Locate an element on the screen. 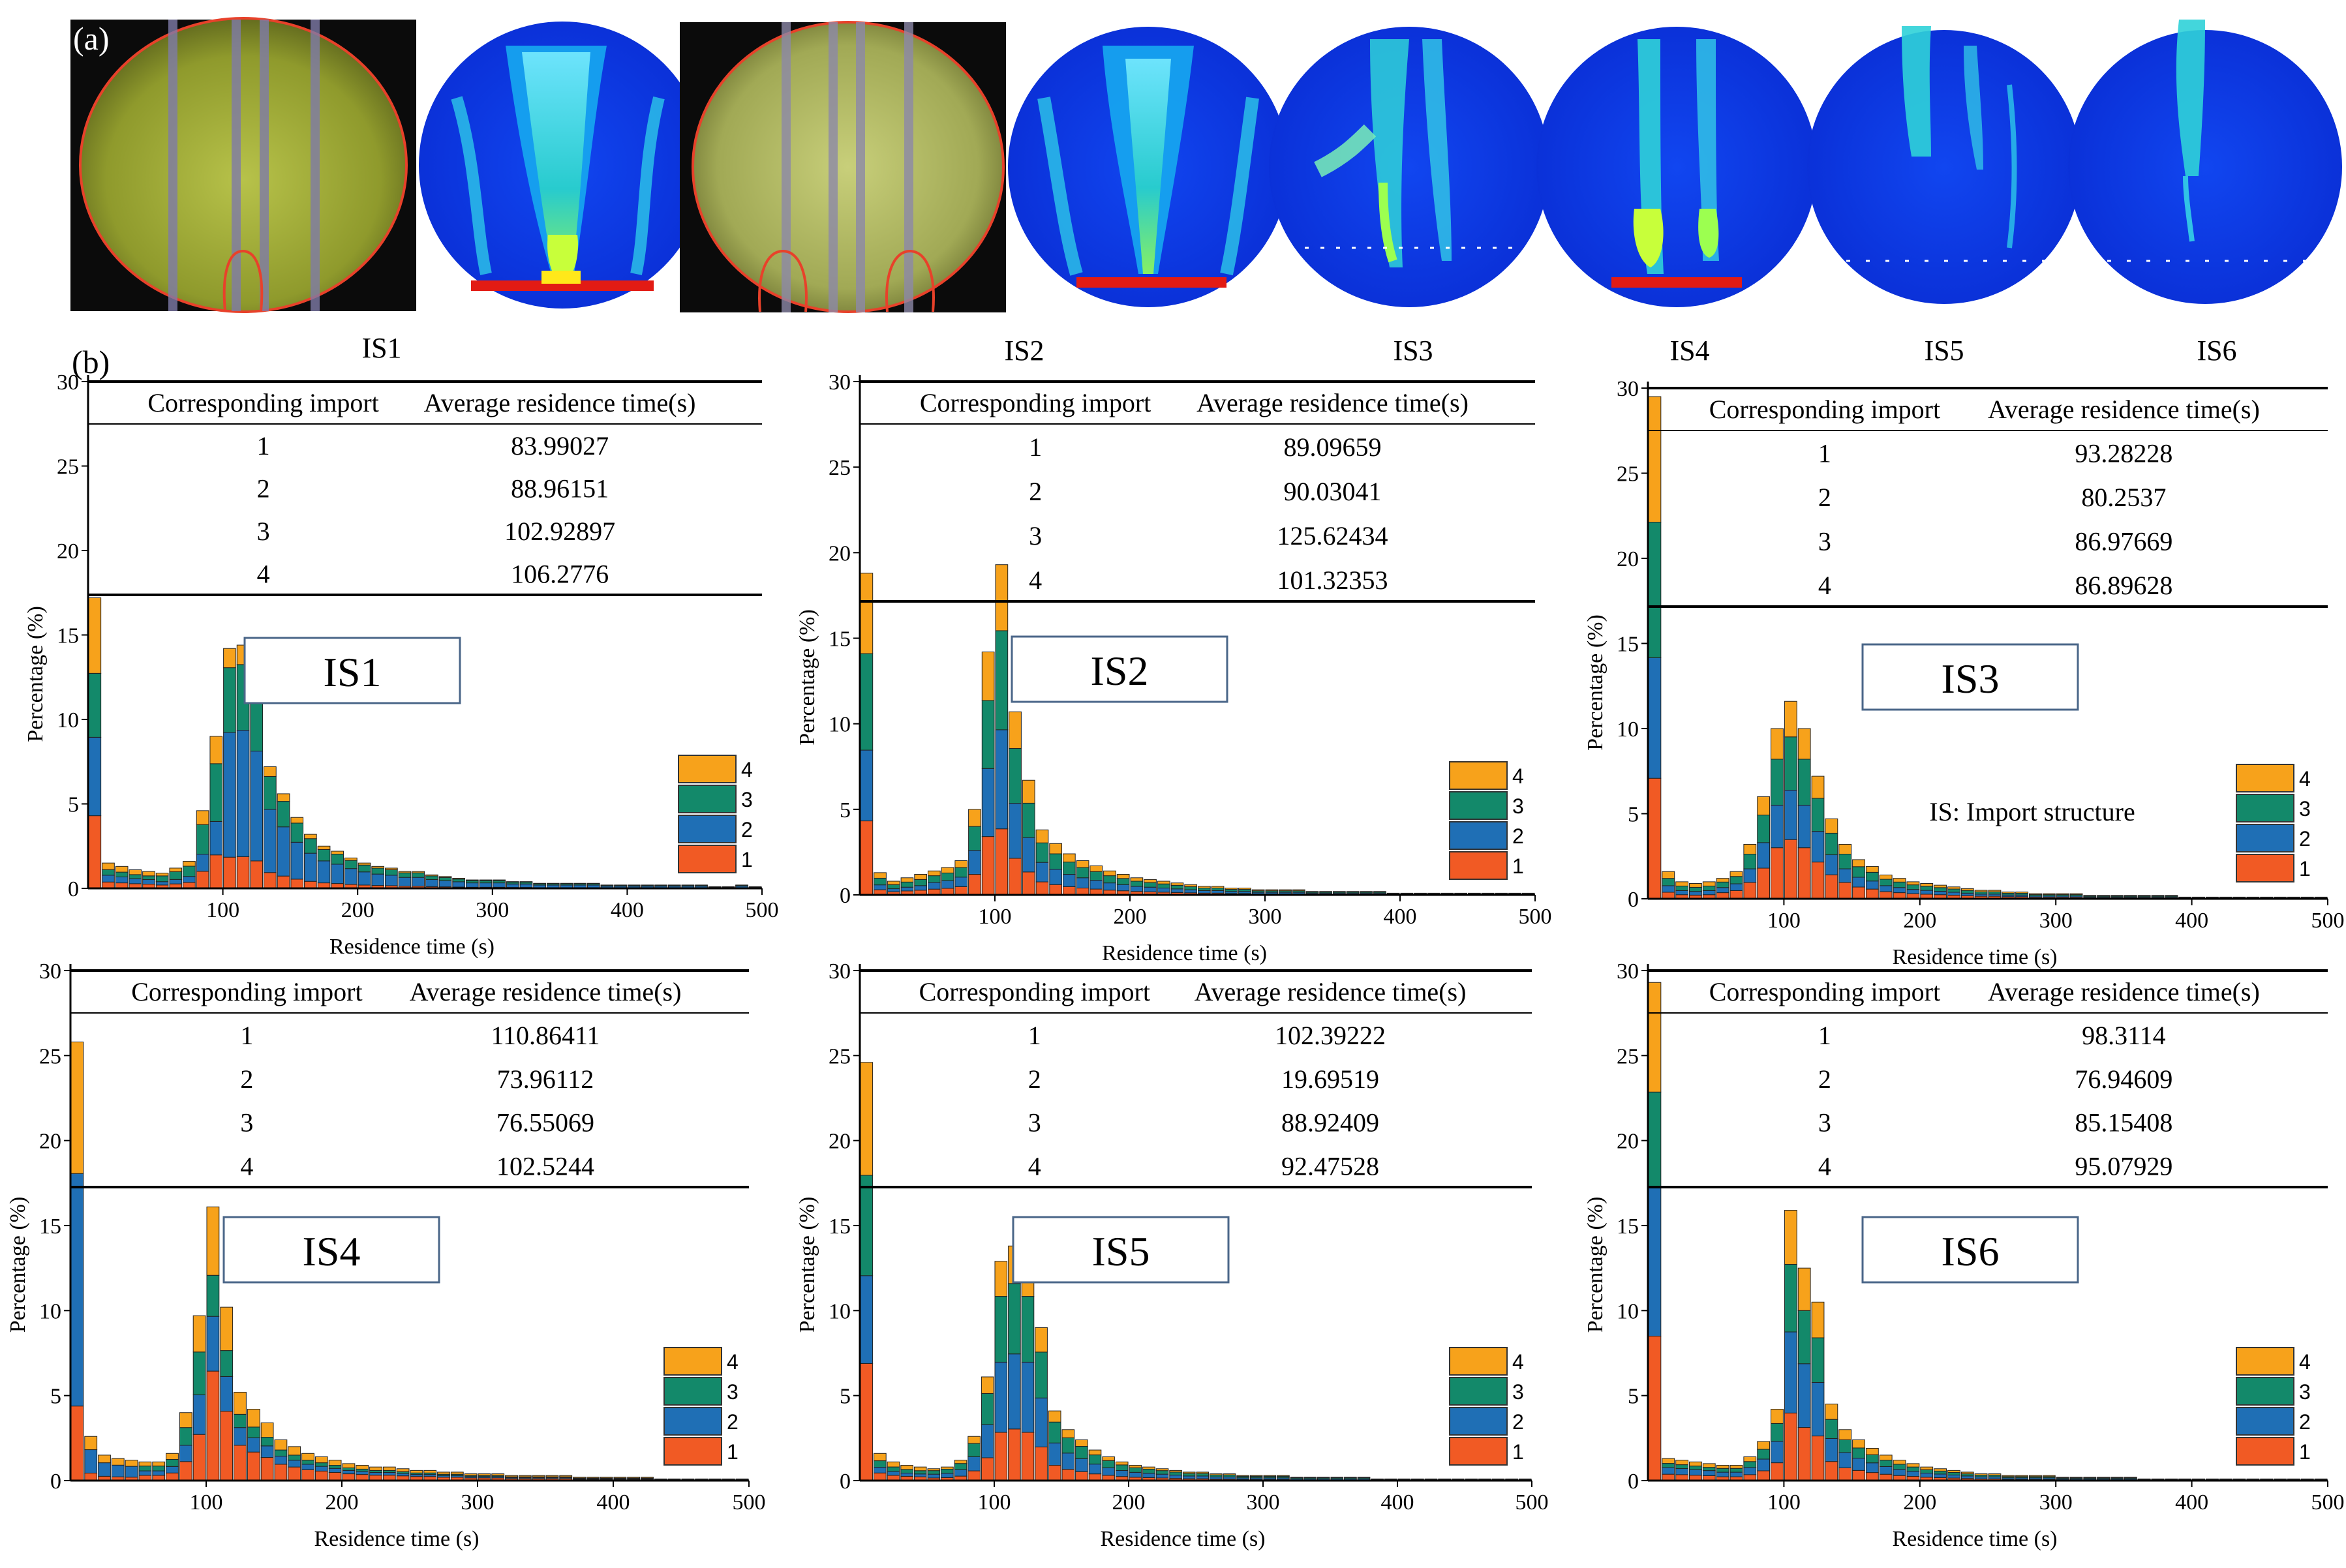  y-tick-label: 20 is located at coordinates (68, 551).